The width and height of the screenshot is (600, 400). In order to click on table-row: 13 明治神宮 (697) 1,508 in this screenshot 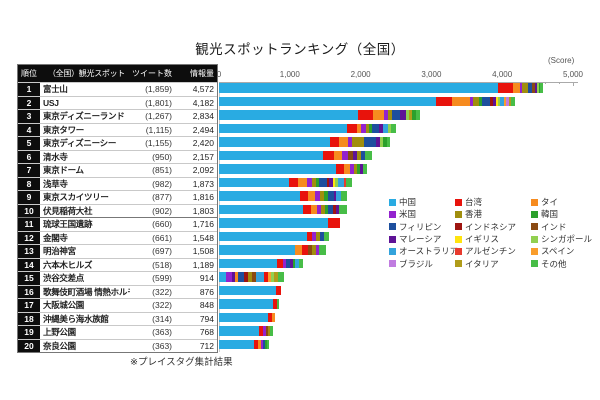, I will do `click(117, 251)`.